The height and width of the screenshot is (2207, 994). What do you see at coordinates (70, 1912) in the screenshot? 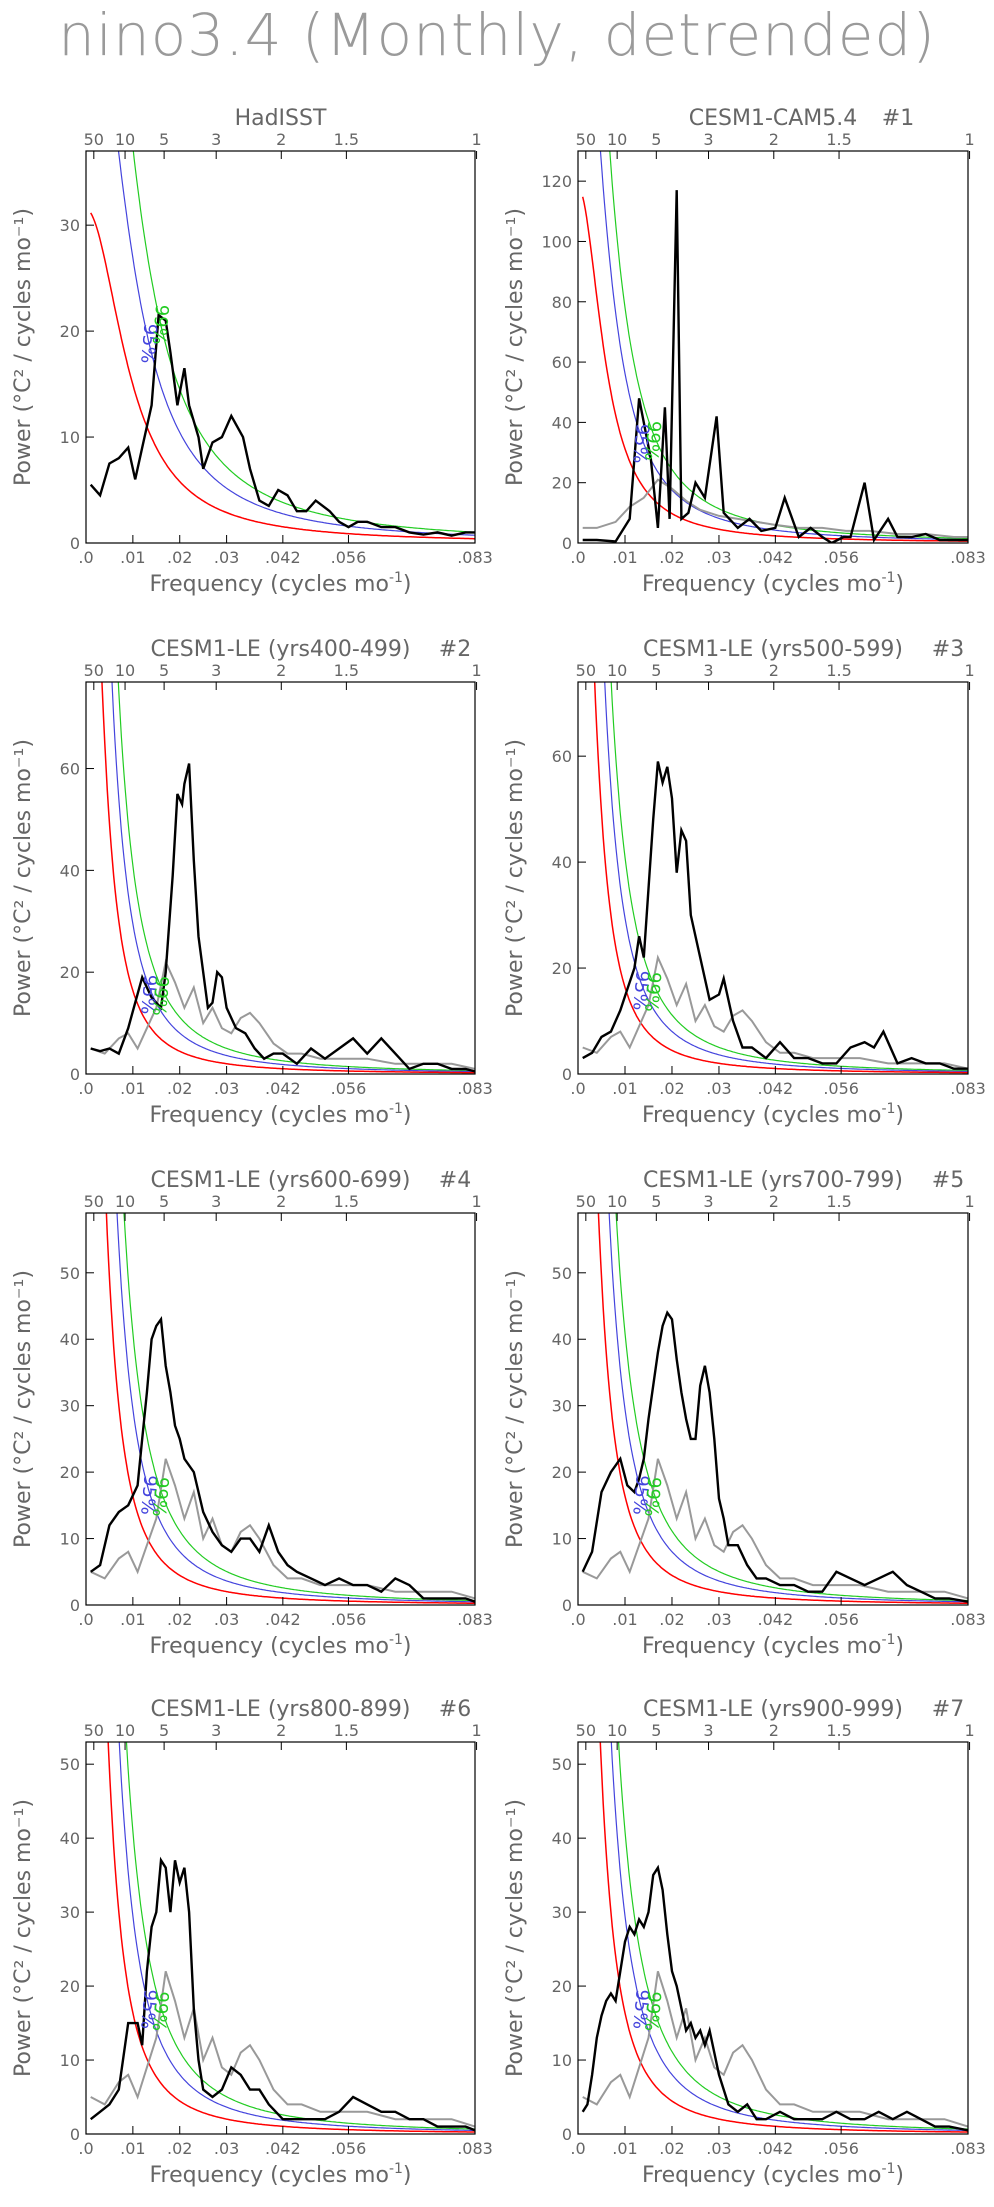
I see `y-tick-label: 30` at bounding box center [70, 1912].